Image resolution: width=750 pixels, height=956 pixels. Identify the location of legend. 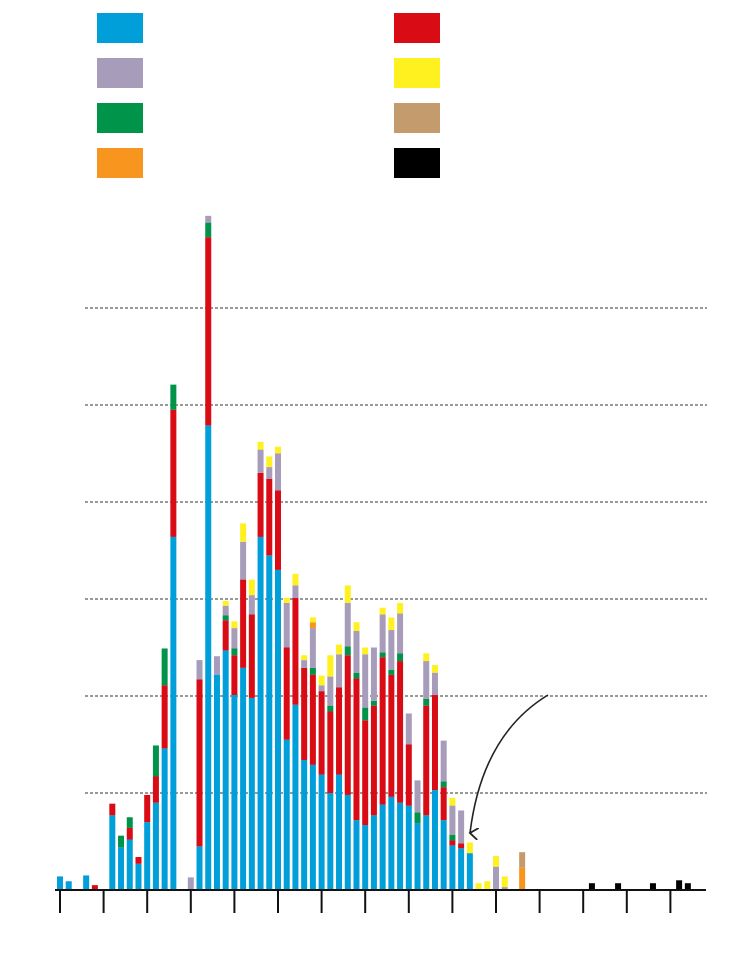
(268, 95).